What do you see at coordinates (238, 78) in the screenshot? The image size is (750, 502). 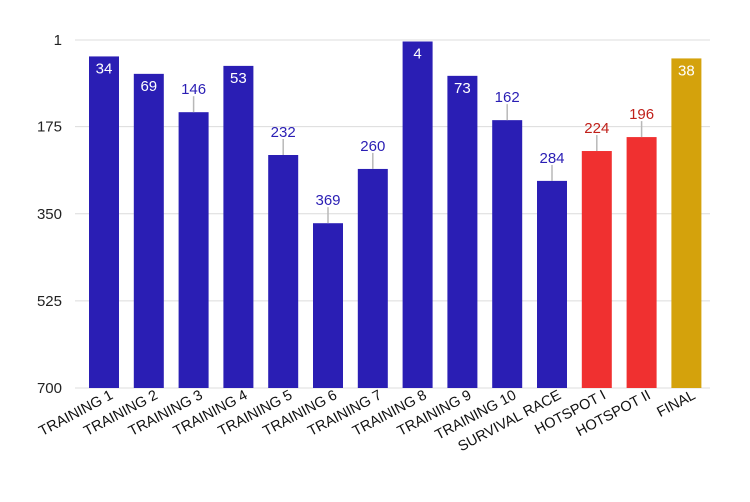 I see `data-label: 53` at bounding box center [238, 78].